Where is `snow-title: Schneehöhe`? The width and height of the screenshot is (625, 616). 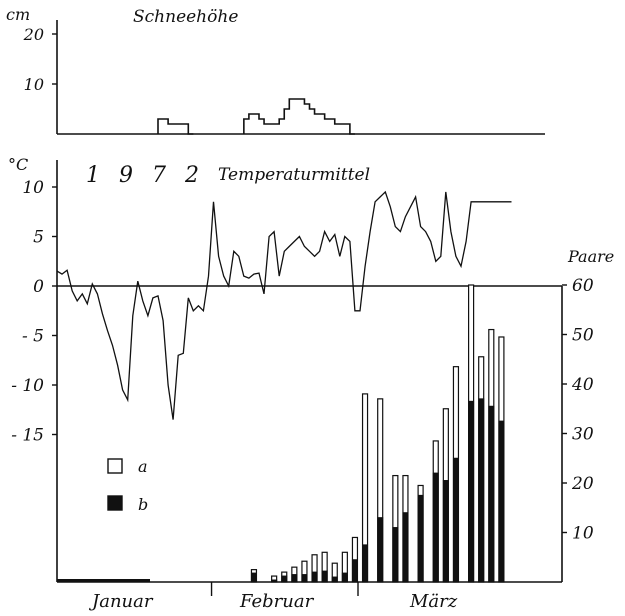
snow-title: Schneehöhe is located at coordinates (185, 17).